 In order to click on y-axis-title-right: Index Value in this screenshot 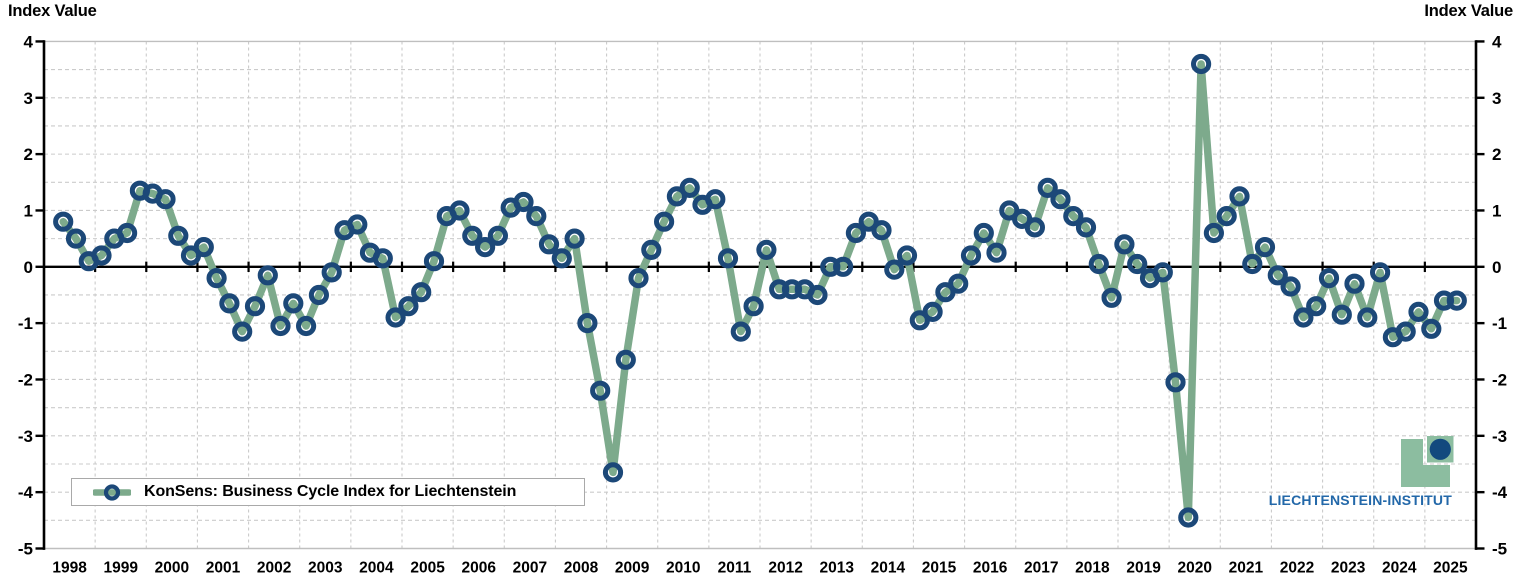, I will do `click(1468, 11)`.